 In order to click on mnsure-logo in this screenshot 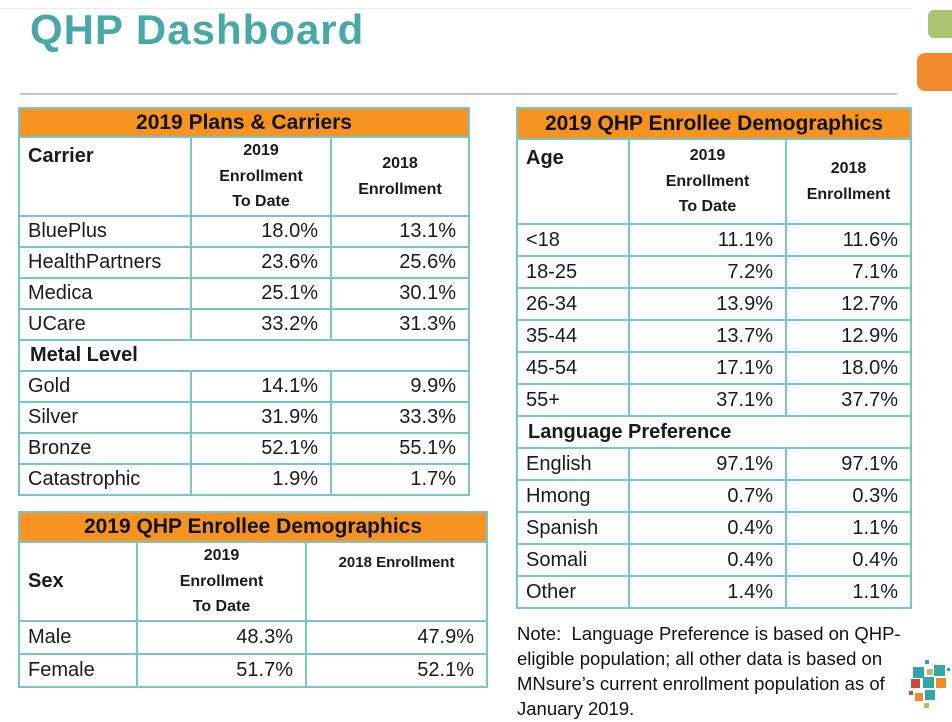, I will do `click(930, 685)`.